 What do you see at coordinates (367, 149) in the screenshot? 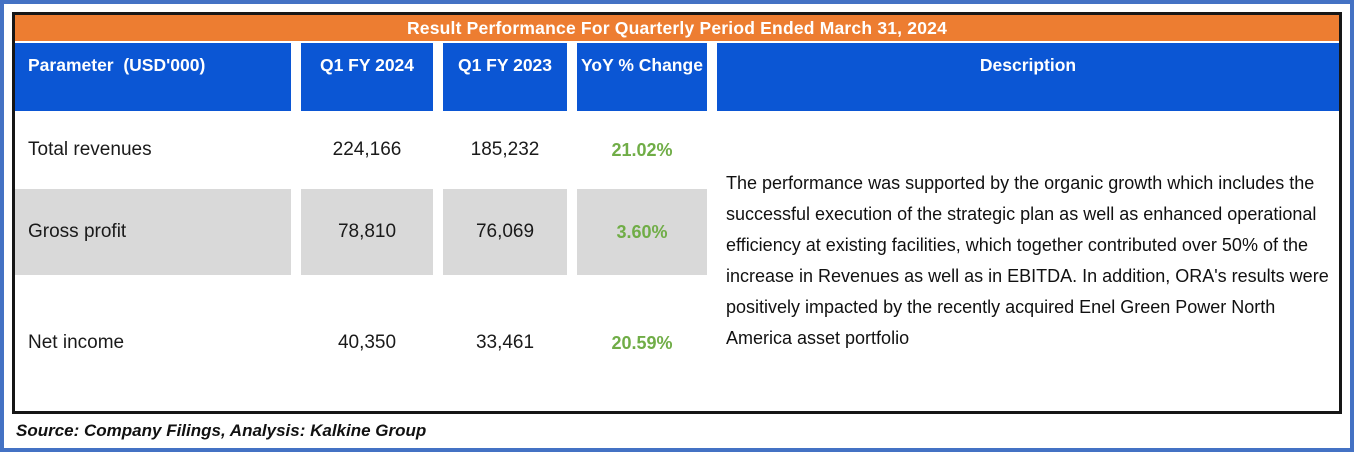
I see `total-revenues-q1fy2024: 224,166` at bounding box center [367, 149].